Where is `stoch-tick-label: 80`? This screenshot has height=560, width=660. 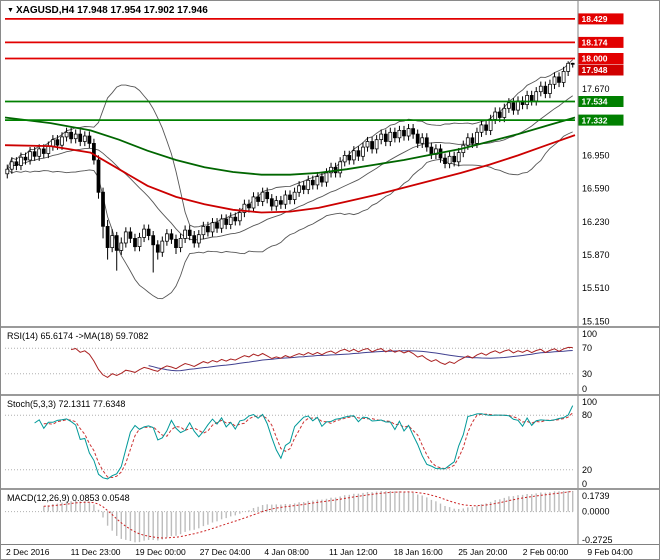 stoch-tick-label: 80 is located at coordinates (587, 415).